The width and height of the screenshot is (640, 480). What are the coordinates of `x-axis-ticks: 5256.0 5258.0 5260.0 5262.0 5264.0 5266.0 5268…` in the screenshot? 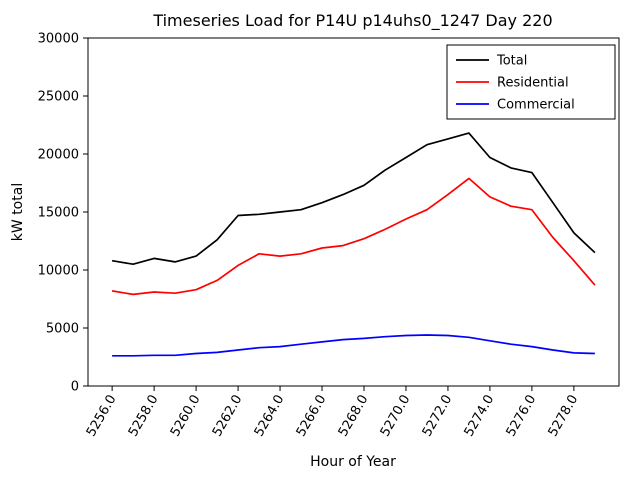 It's located at (332, 412).